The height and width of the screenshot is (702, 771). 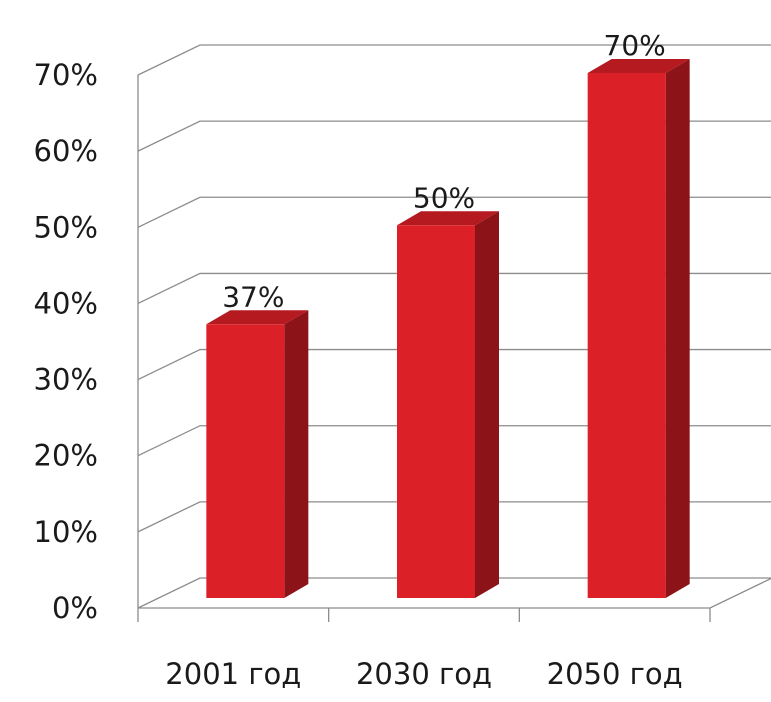 What do you see at coordinates (66, 532) in the screenshot?
I see `y-tick-label: 10%` at bounding box center [66, 532].